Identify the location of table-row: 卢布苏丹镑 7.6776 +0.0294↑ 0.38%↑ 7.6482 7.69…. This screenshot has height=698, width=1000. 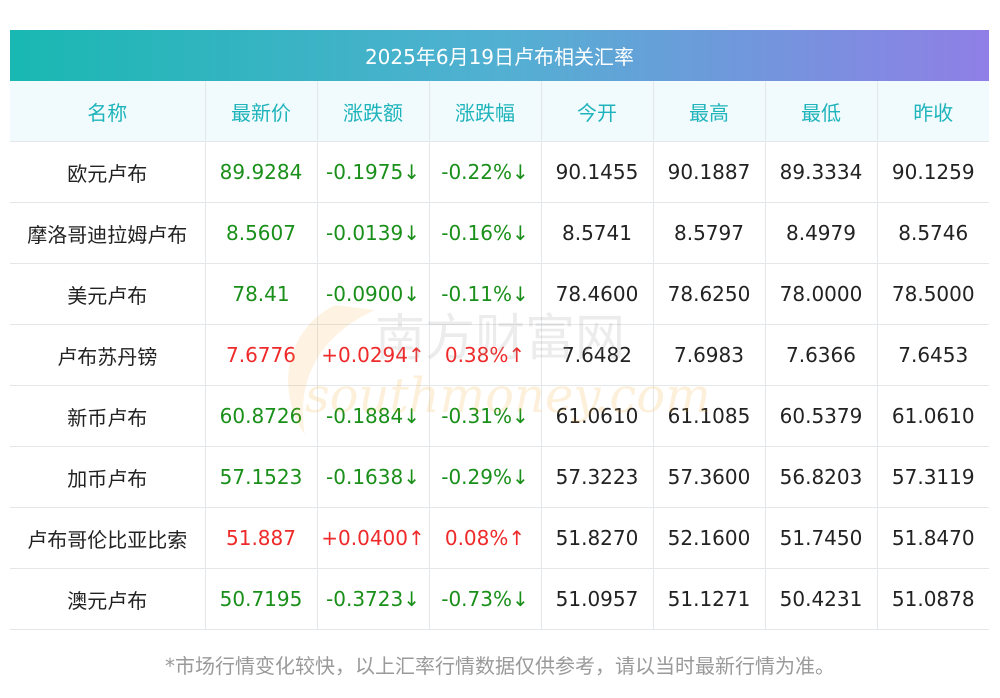
(499, 355).